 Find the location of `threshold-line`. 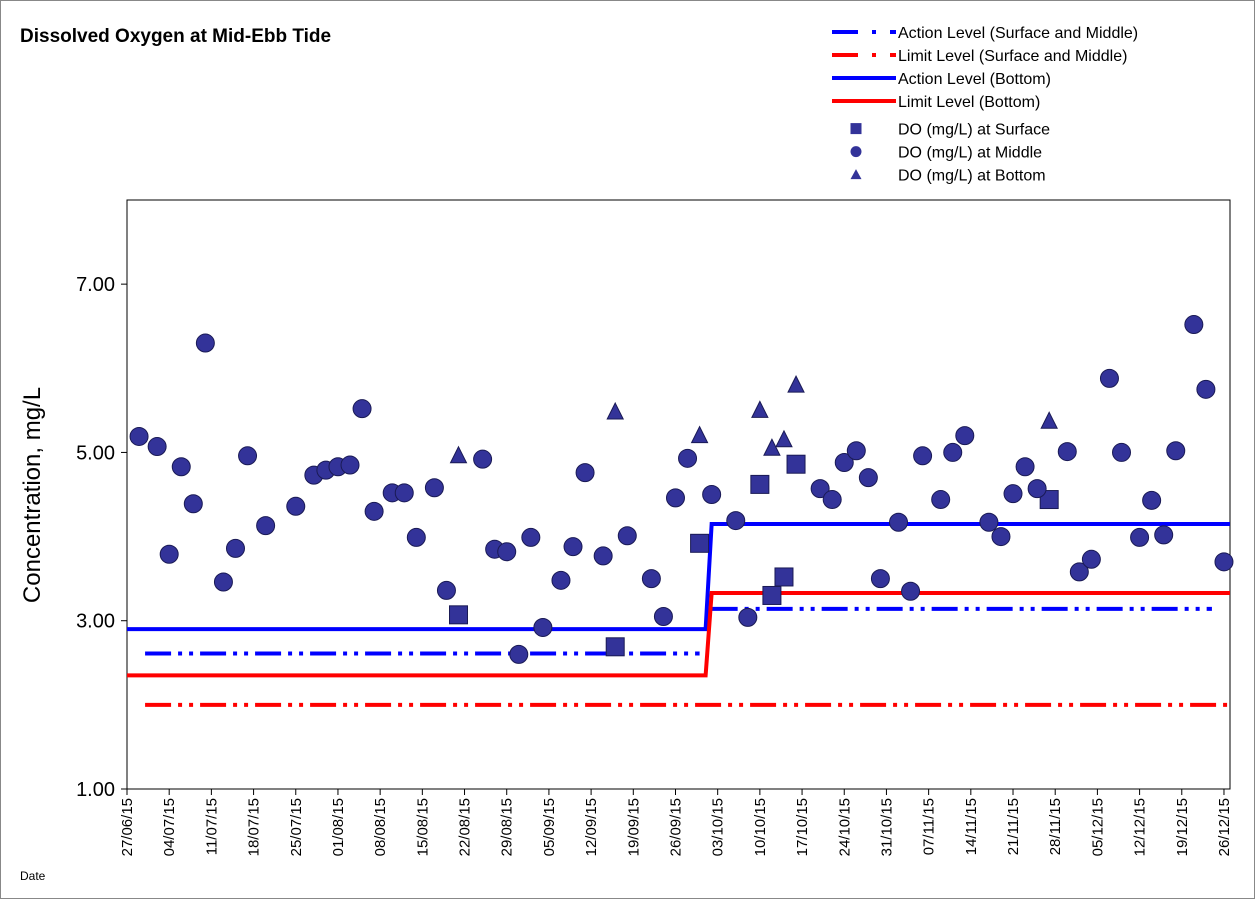

threshold-line is located at coordinates (678, 634).